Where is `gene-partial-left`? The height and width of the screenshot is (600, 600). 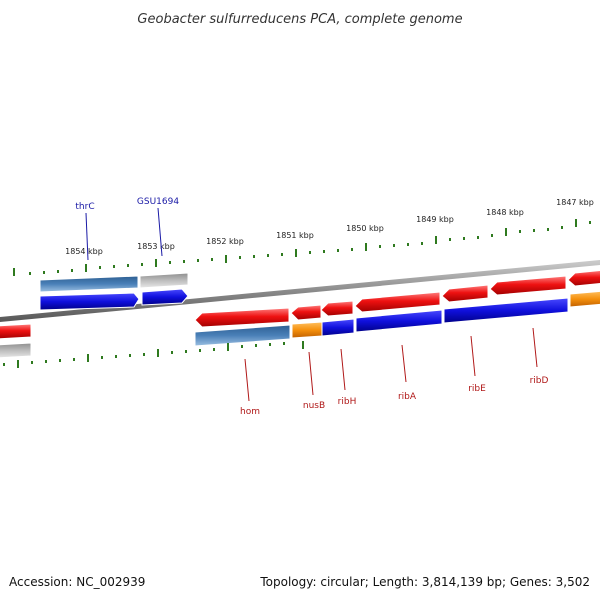
gene-partial-left is located at coordinates (16, 331).